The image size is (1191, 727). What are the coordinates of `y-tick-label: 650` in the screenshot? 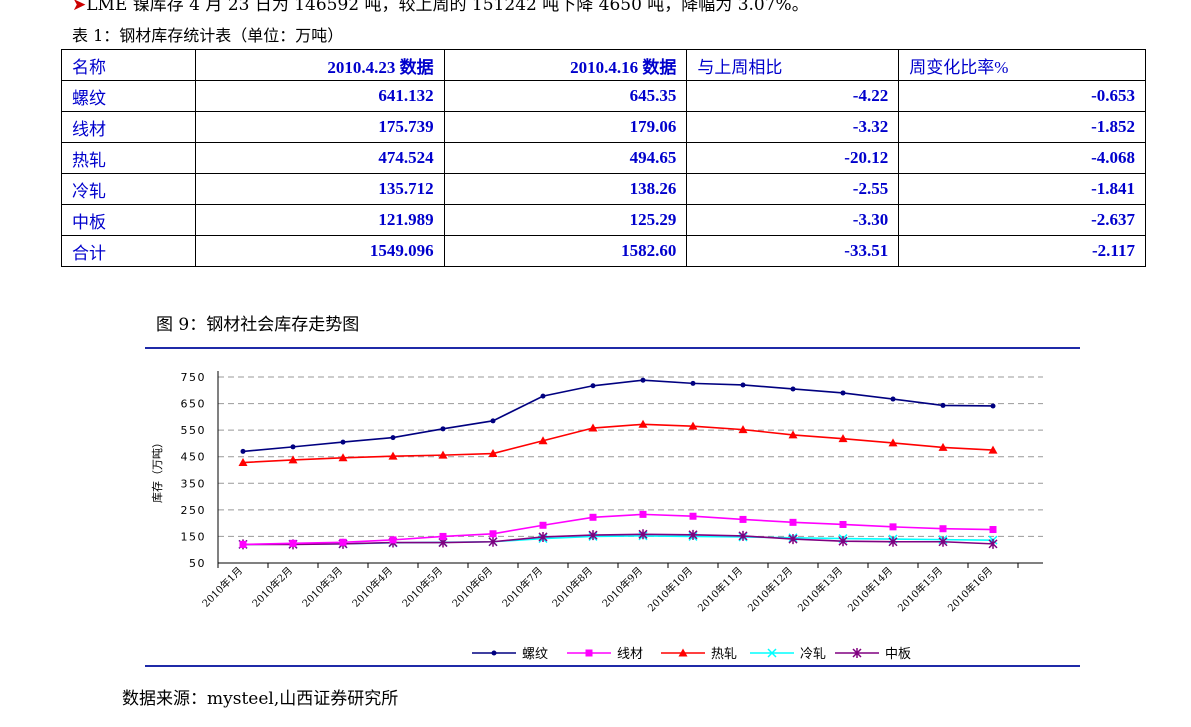 It's located at (194, 404).